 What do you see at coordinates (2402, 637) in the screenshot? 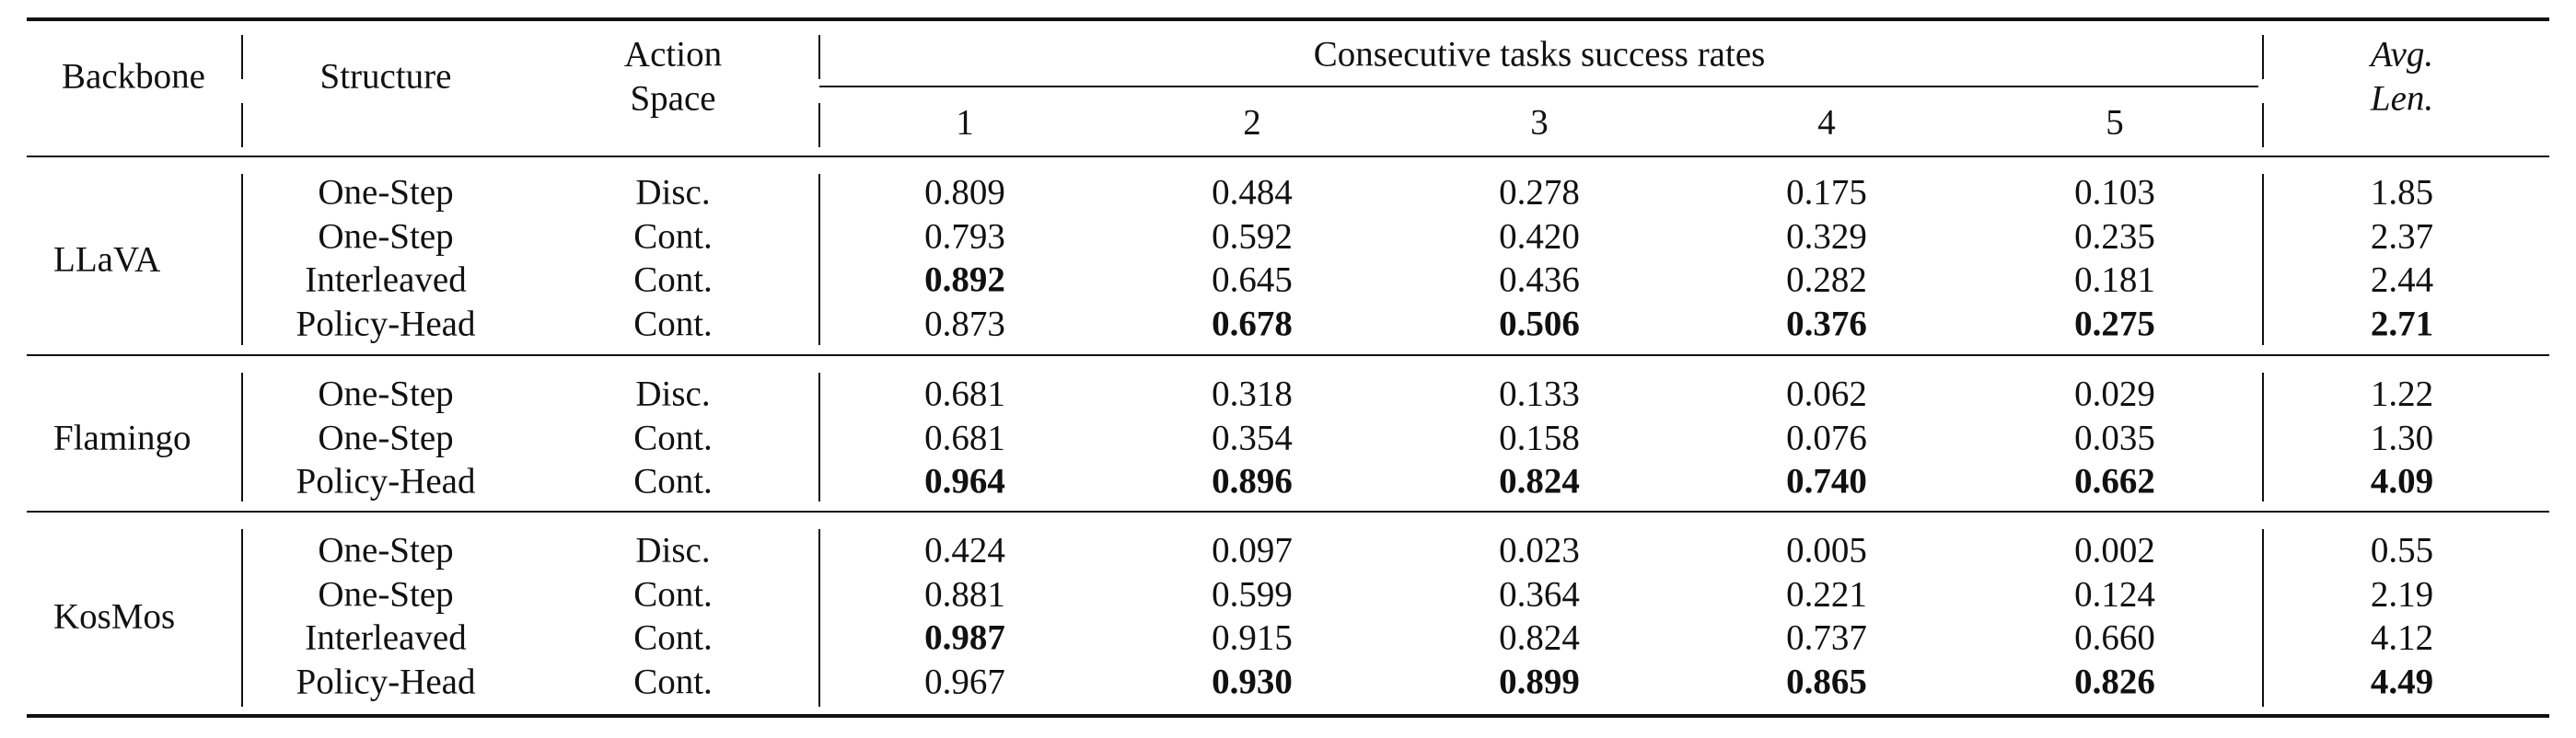
I see `avg-len-cell: 4.12` at bounding box center [2402, 637].